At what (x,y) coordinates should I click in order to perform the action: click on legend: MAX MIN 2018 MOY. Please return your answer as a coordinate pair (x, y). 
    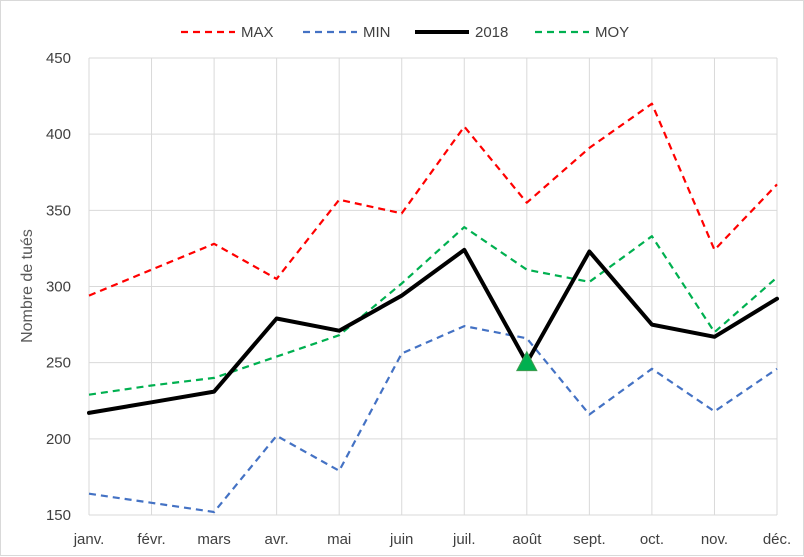
    Looking at the image, I should click on (405, 32).